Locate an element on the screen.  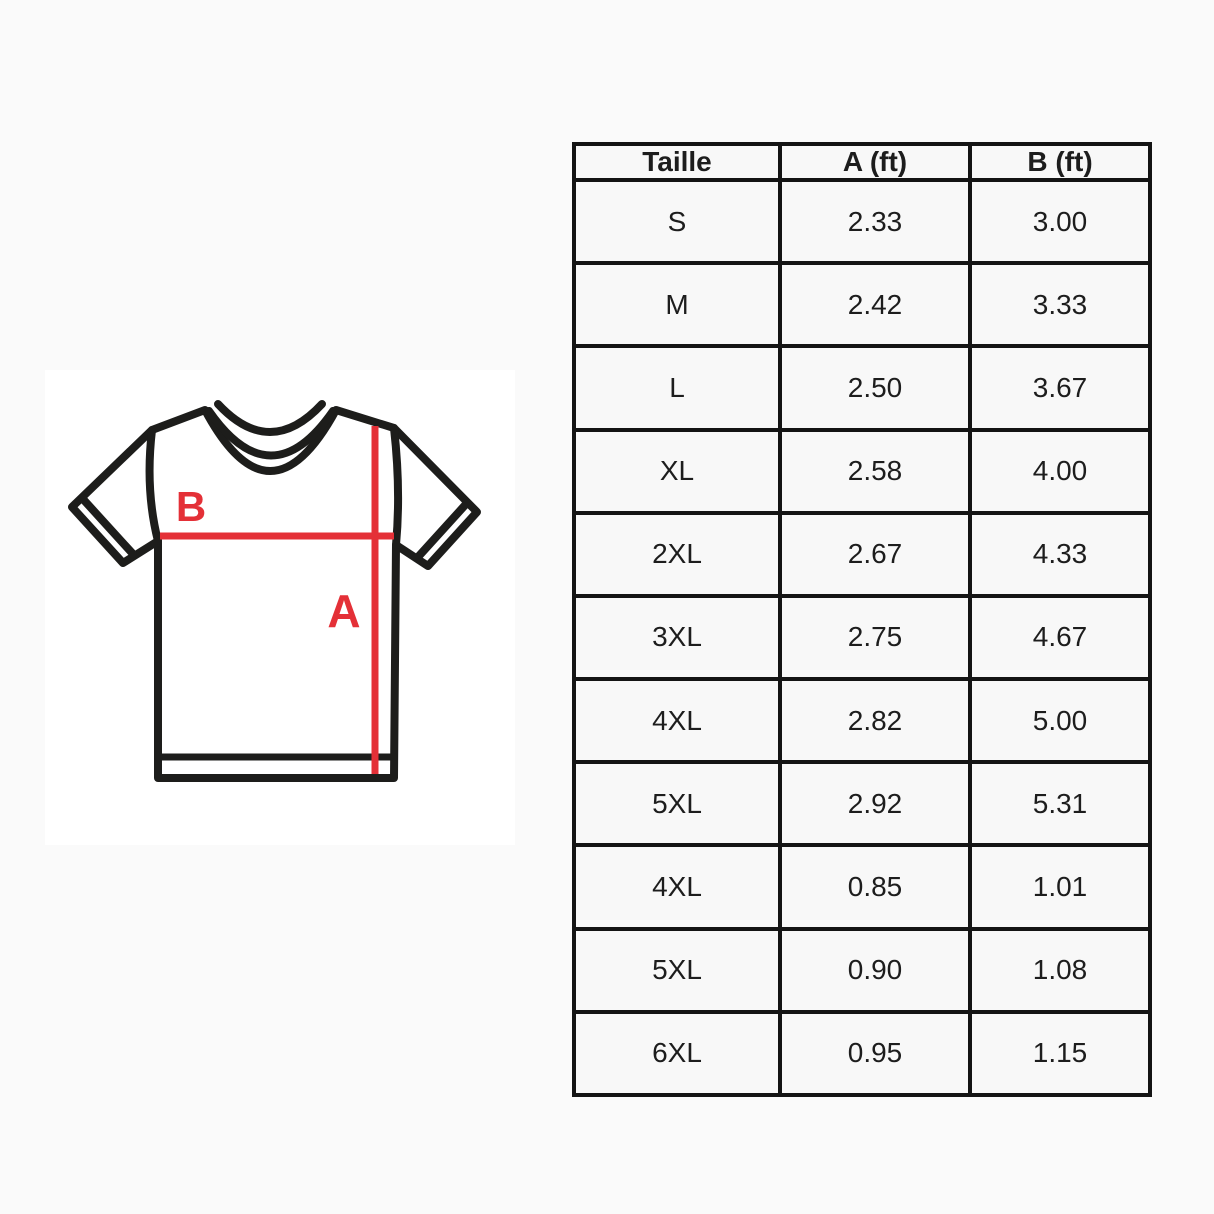
size-cell: 2XL is located at coordinates (677, 554).